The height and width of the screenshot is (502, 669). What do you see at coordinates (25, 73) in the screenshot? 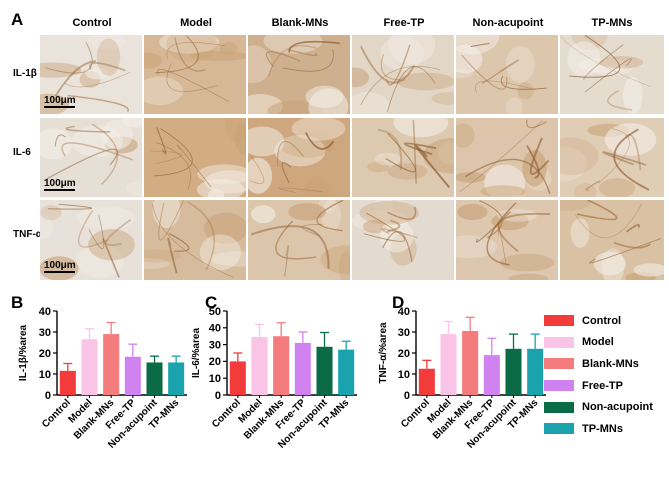
I see `row-title-il1b: IL-1β` at bounding box center [25, 73].